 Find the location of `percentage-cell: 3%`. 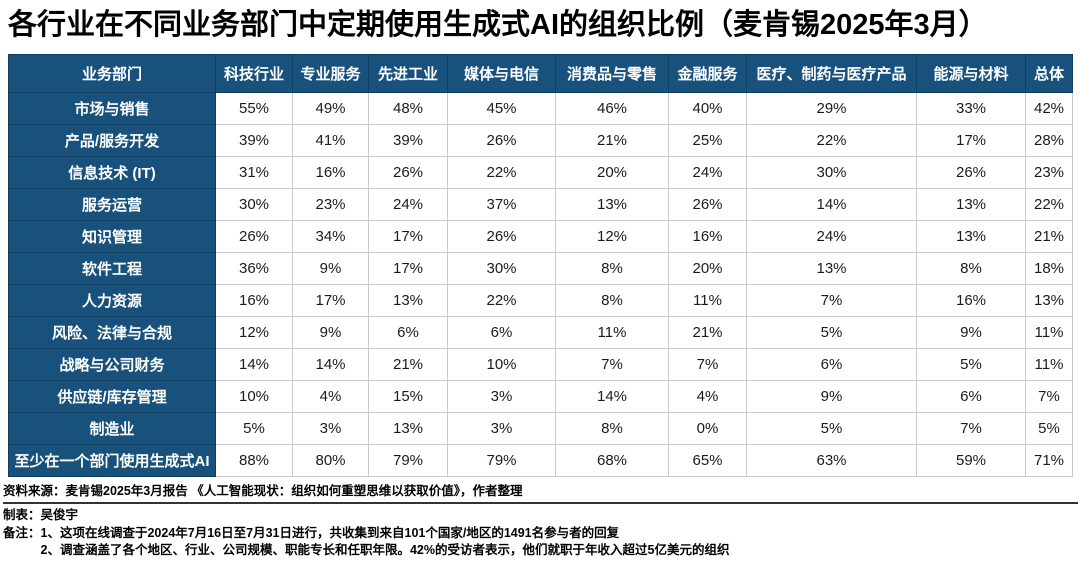

percentage-cell: 3% is located at coordinates (501, 429).